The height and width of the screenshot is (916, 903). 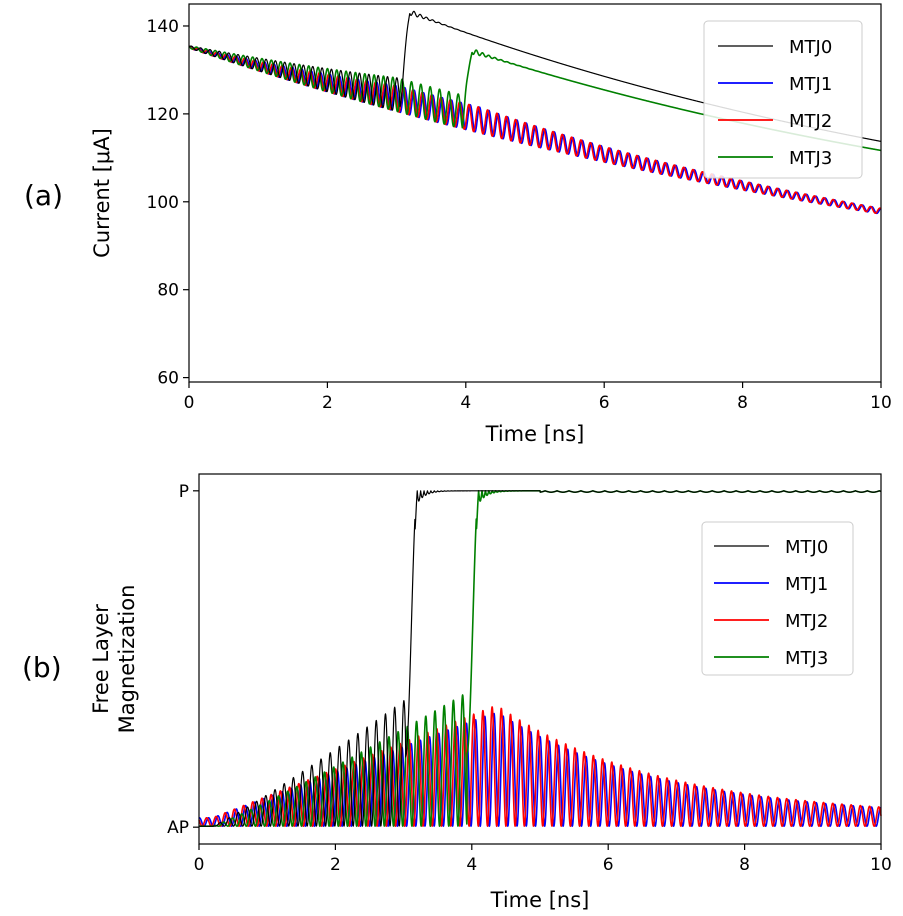 What do you see at coordinates (102, 193) in the screenshot?
I see `panel-a-y-axis-label: Current [μA]` at bounding box center [102, 193].